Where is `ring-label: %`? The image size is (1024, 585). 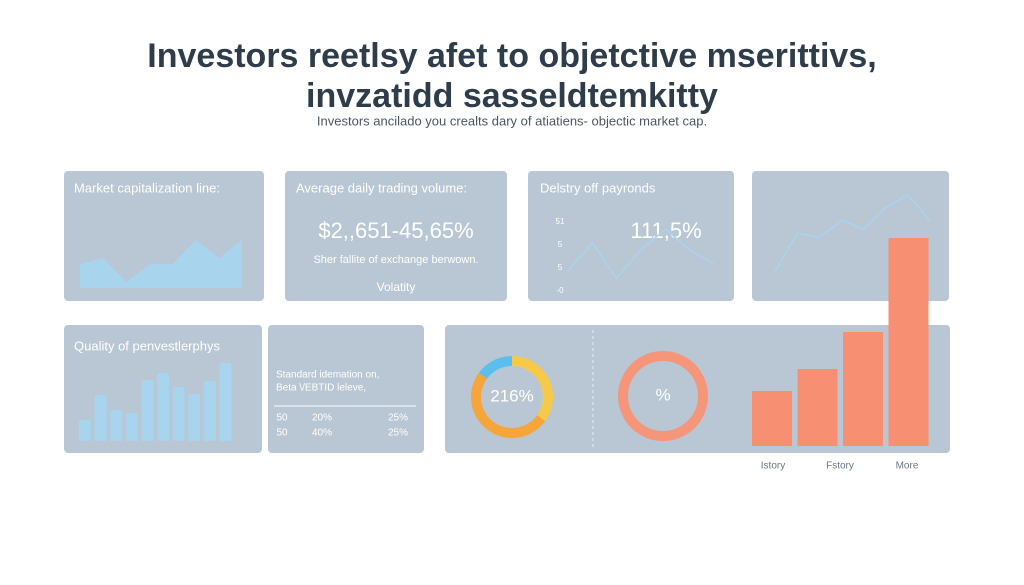
ring-label: % is located at coordinates (662, 394).